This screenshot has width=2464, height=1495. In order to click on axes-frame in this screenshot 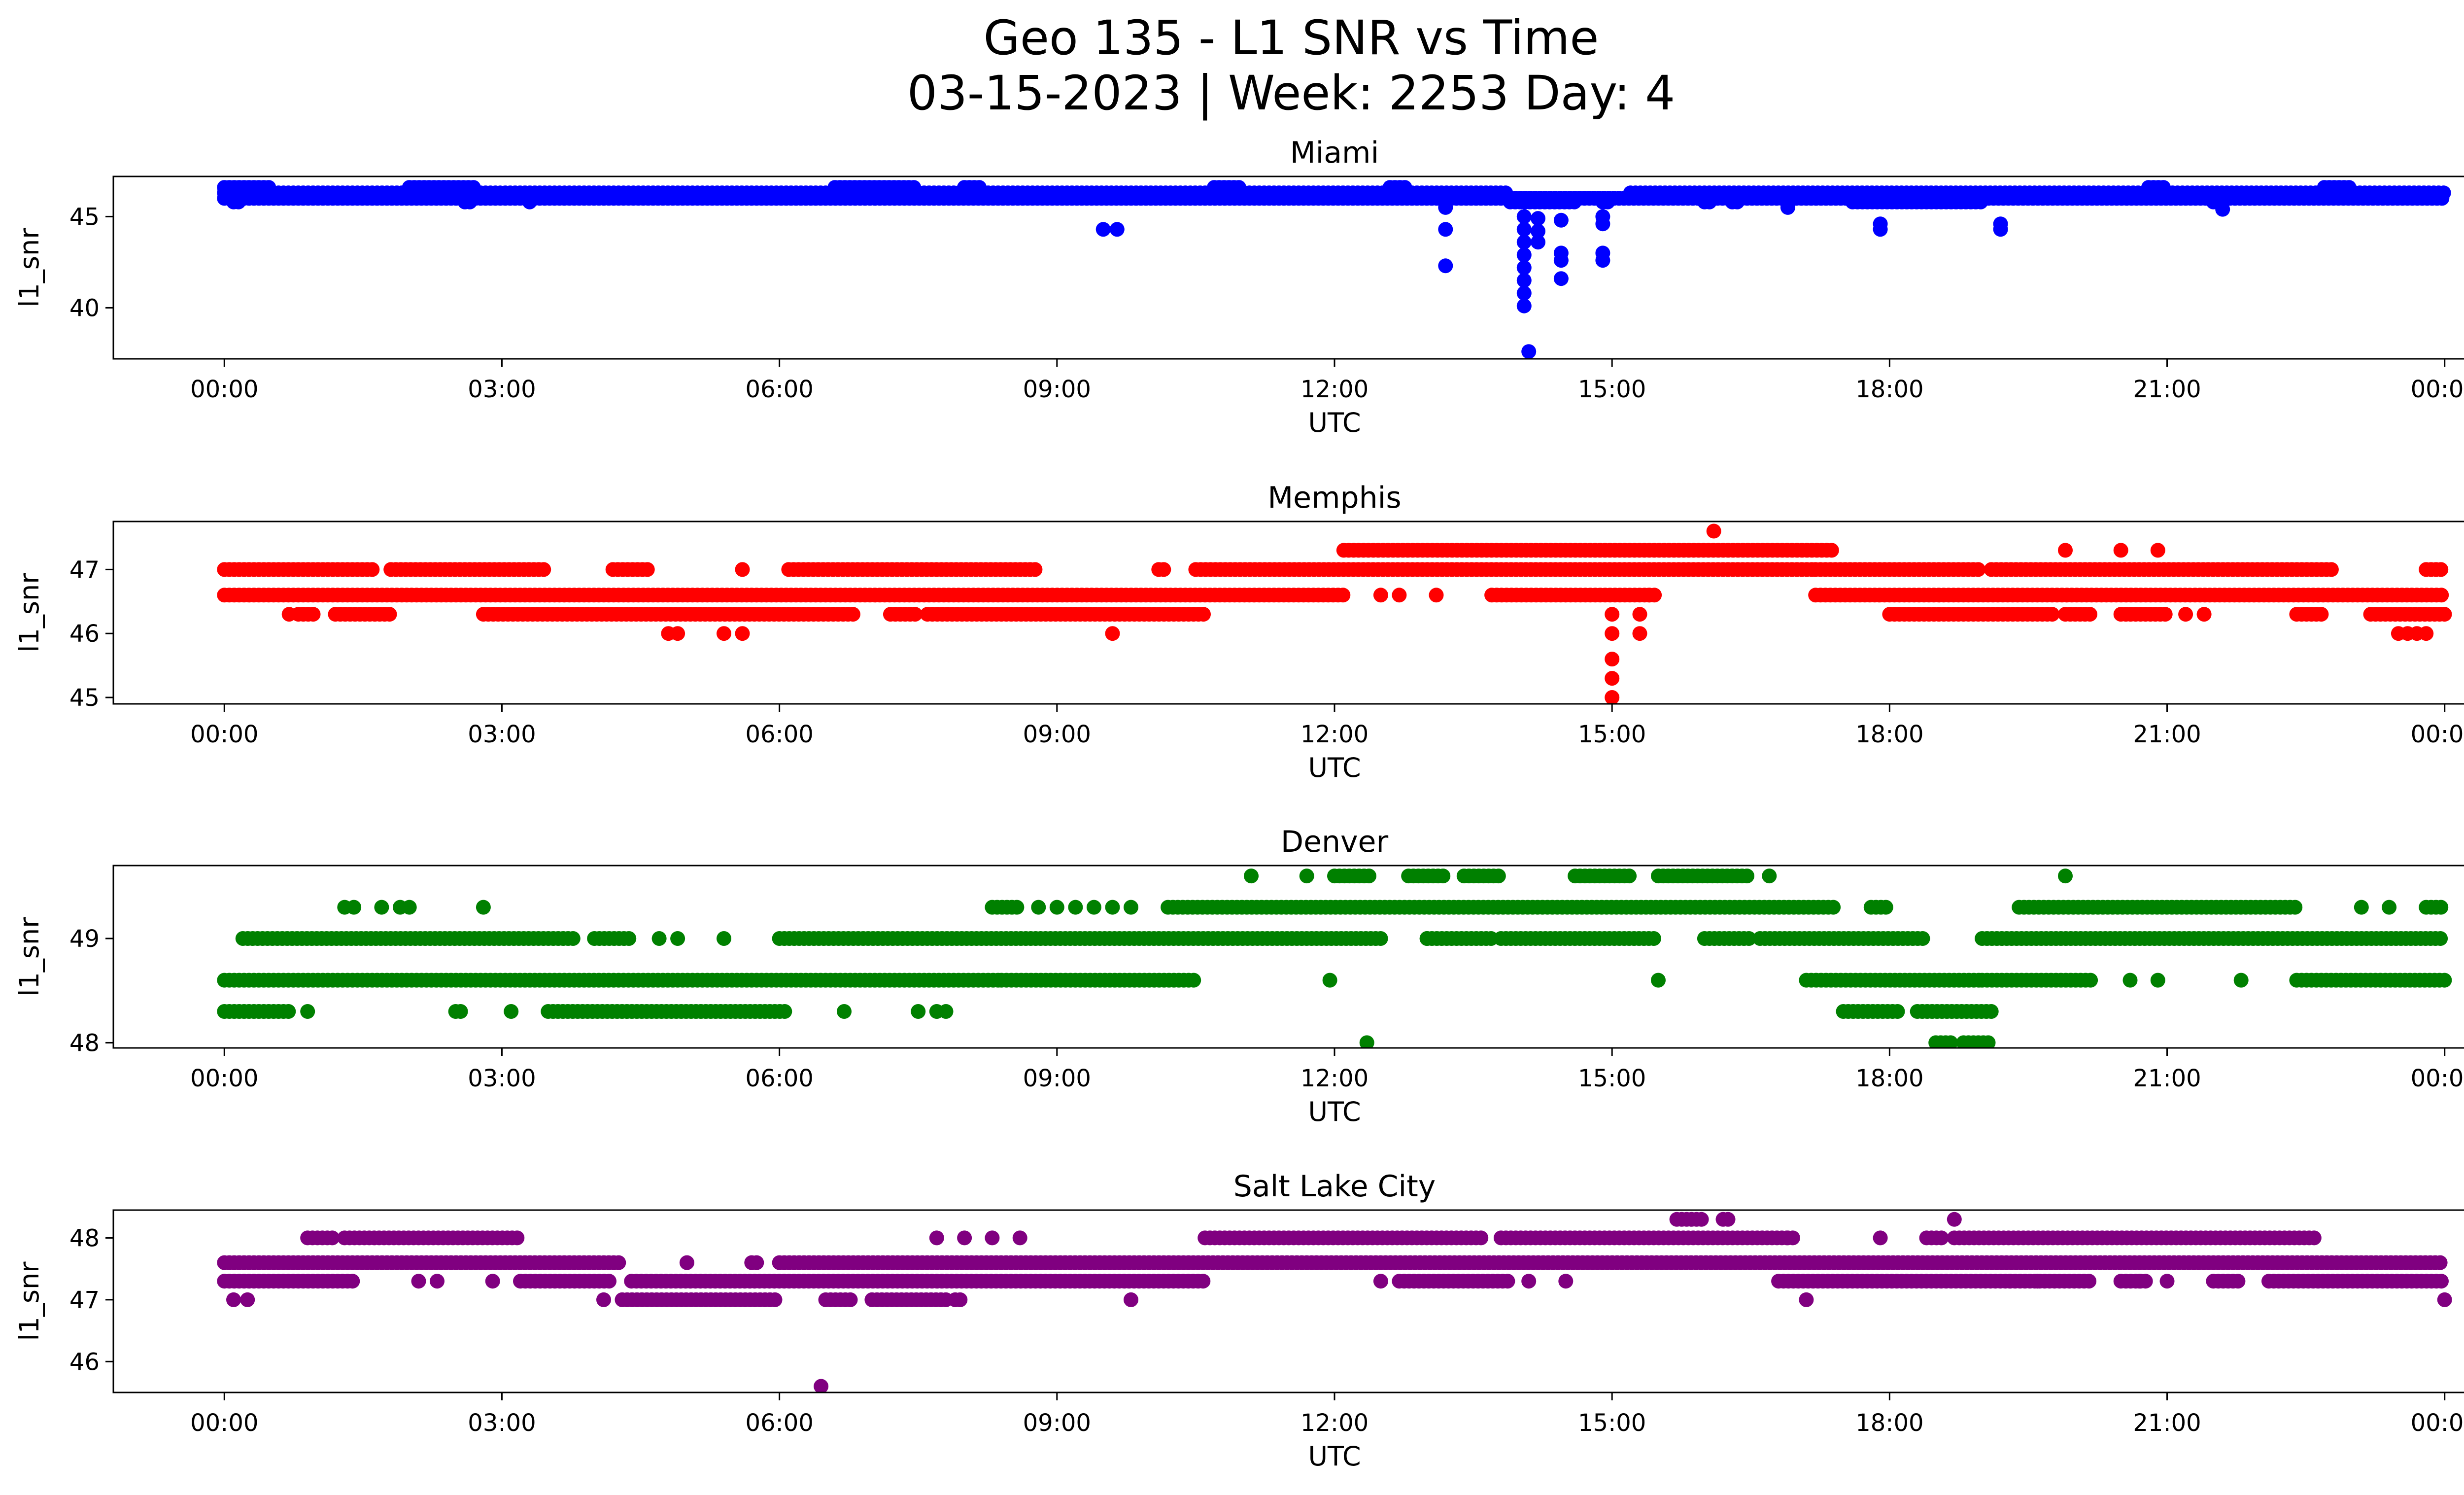, I will do `click(1288, 613)`.